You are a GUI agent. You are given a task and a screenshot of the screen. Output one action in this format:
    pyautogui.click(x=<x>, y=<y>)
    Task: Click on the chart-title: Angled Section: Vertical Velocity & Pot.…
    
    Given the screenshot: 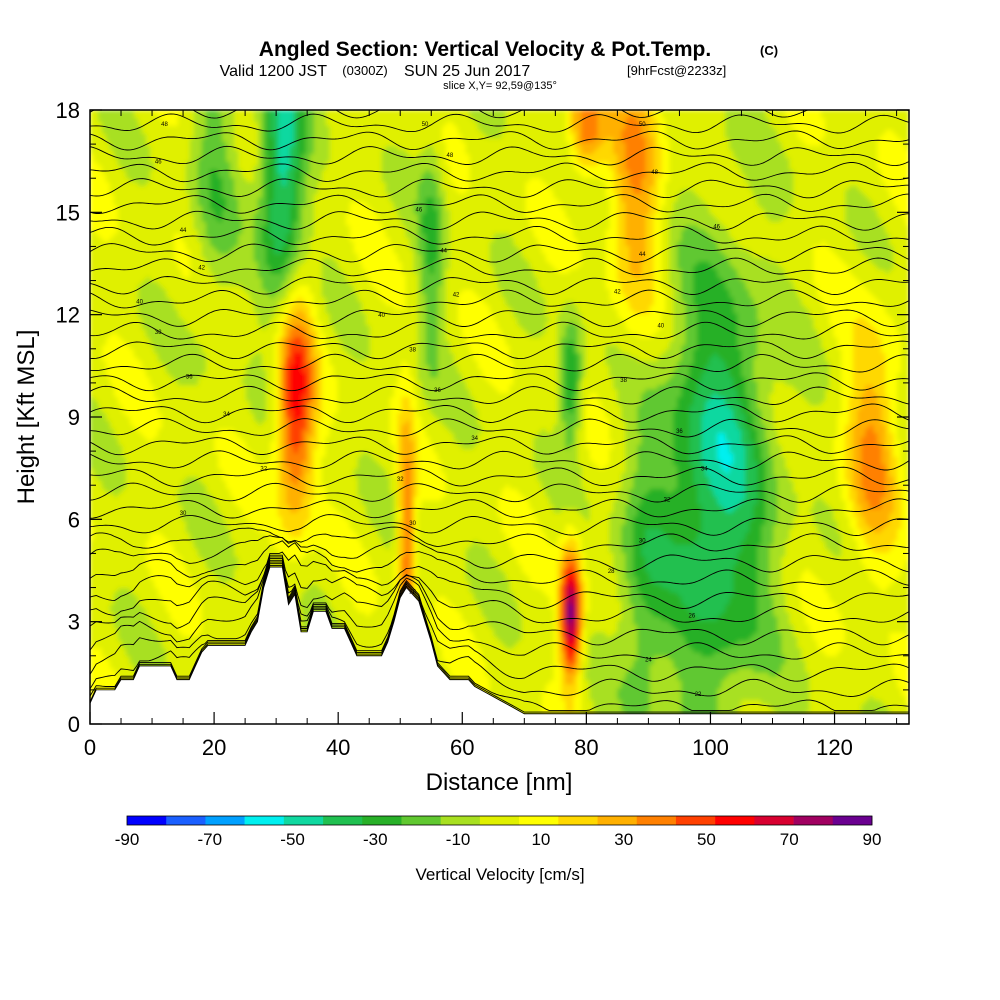 What is the action you would take?
    pyautogui.click(x=485, y=49)
    